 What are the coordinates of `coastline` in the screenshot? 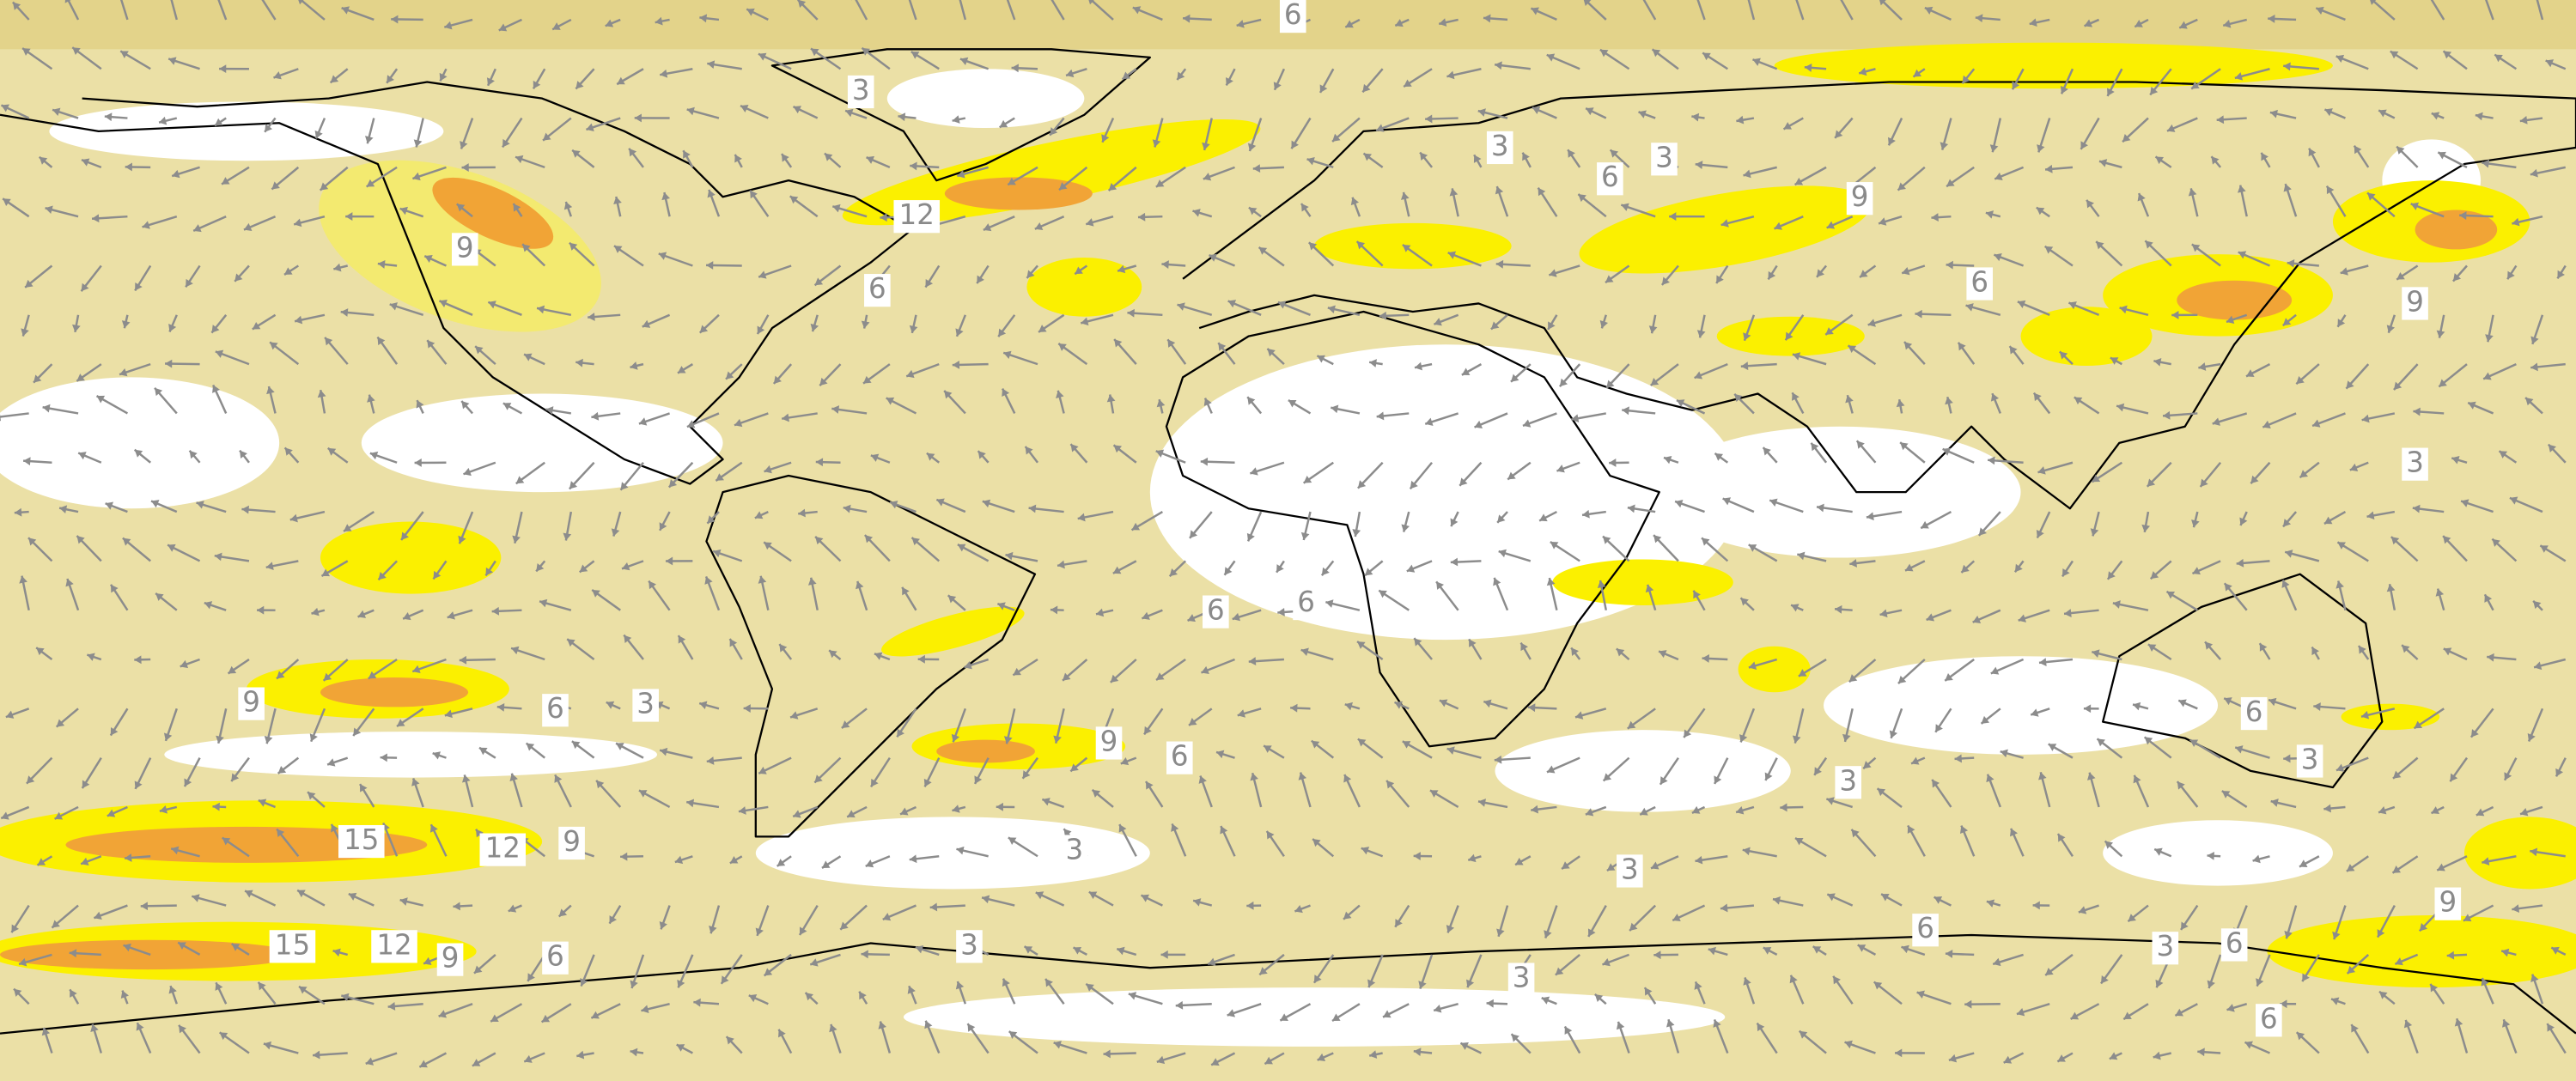 It's located at (960, 115).